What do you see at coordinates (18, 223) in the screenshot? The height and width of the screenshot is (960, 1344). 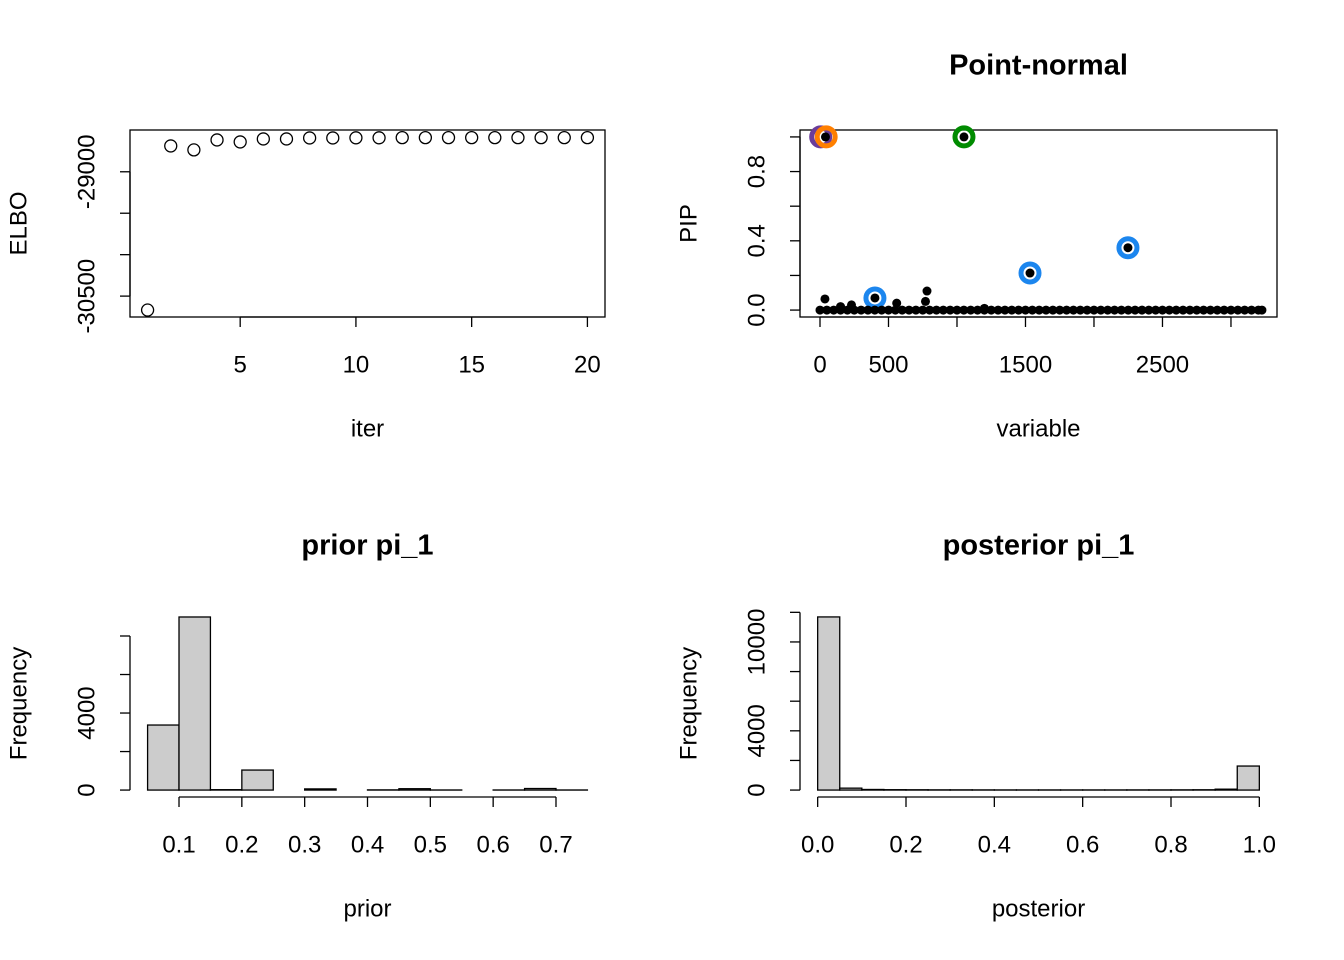 I see `y-axis-label: ELBO` at bounding box center [18, 223].